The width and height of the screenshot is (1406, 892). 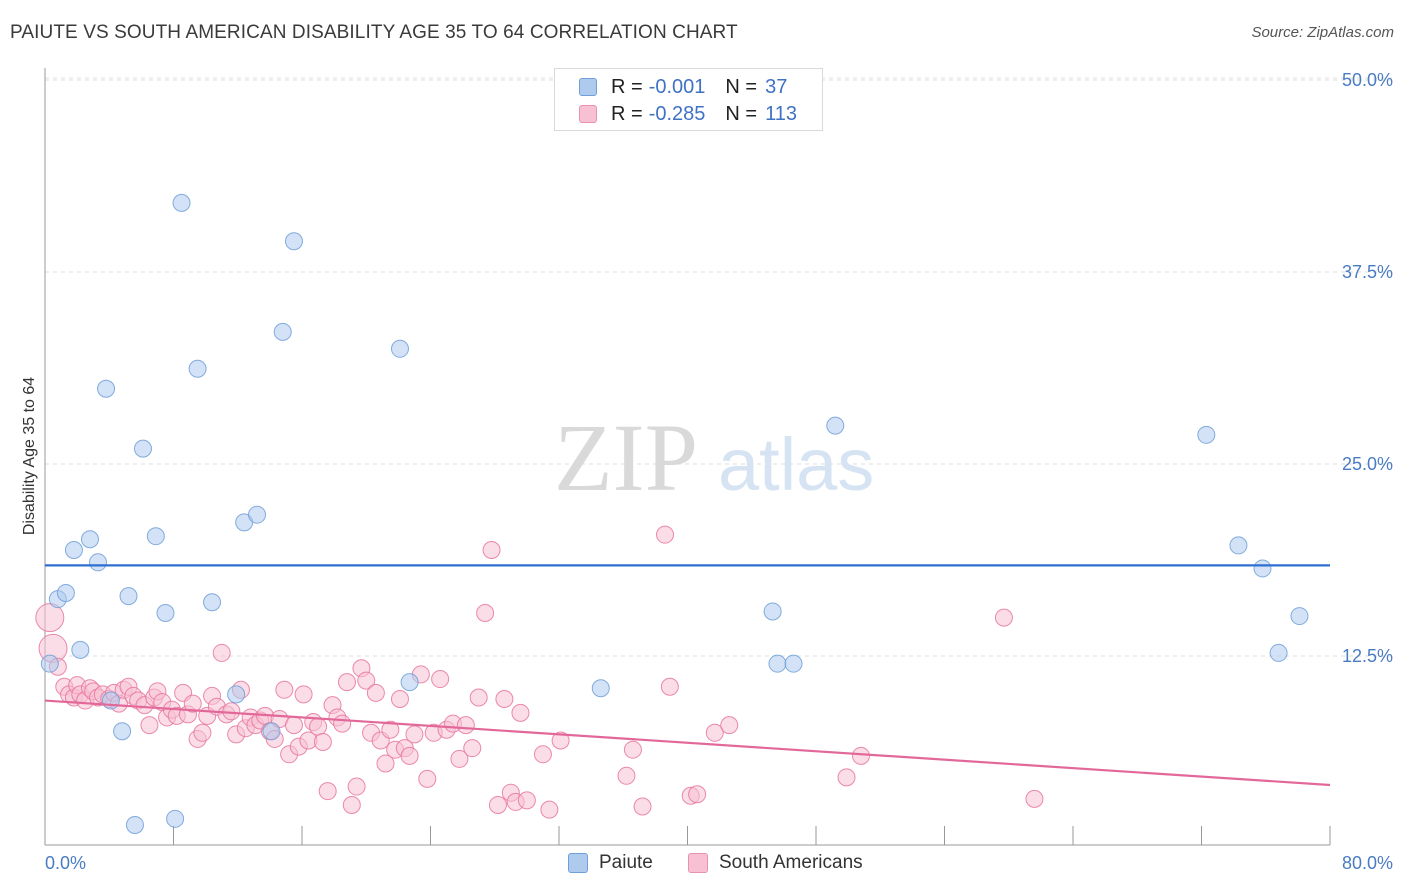 I want to click on legend-r-value: -0.001, so click(x=677, y=86).